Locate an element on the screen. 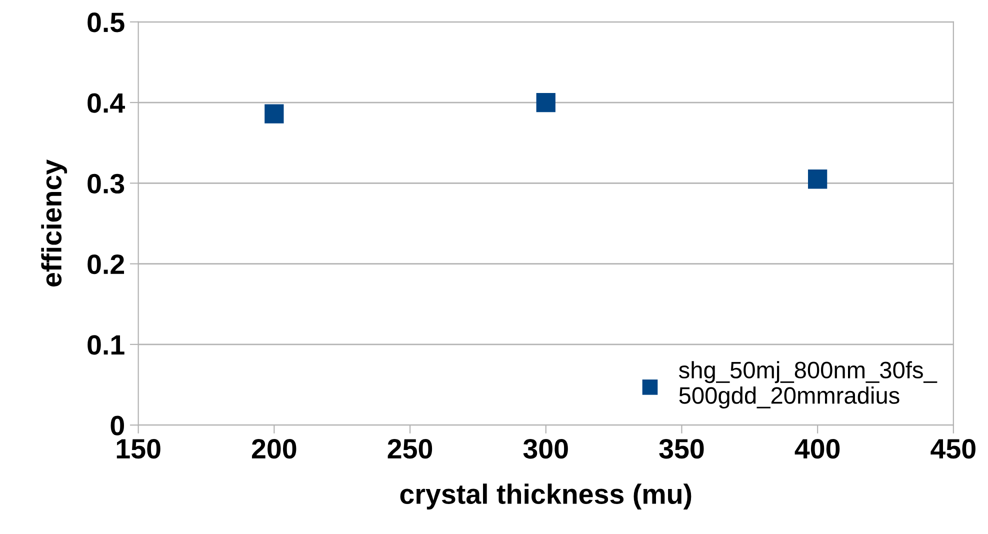  y-tick-label: 0.5 is located at coordinates (106, 22).